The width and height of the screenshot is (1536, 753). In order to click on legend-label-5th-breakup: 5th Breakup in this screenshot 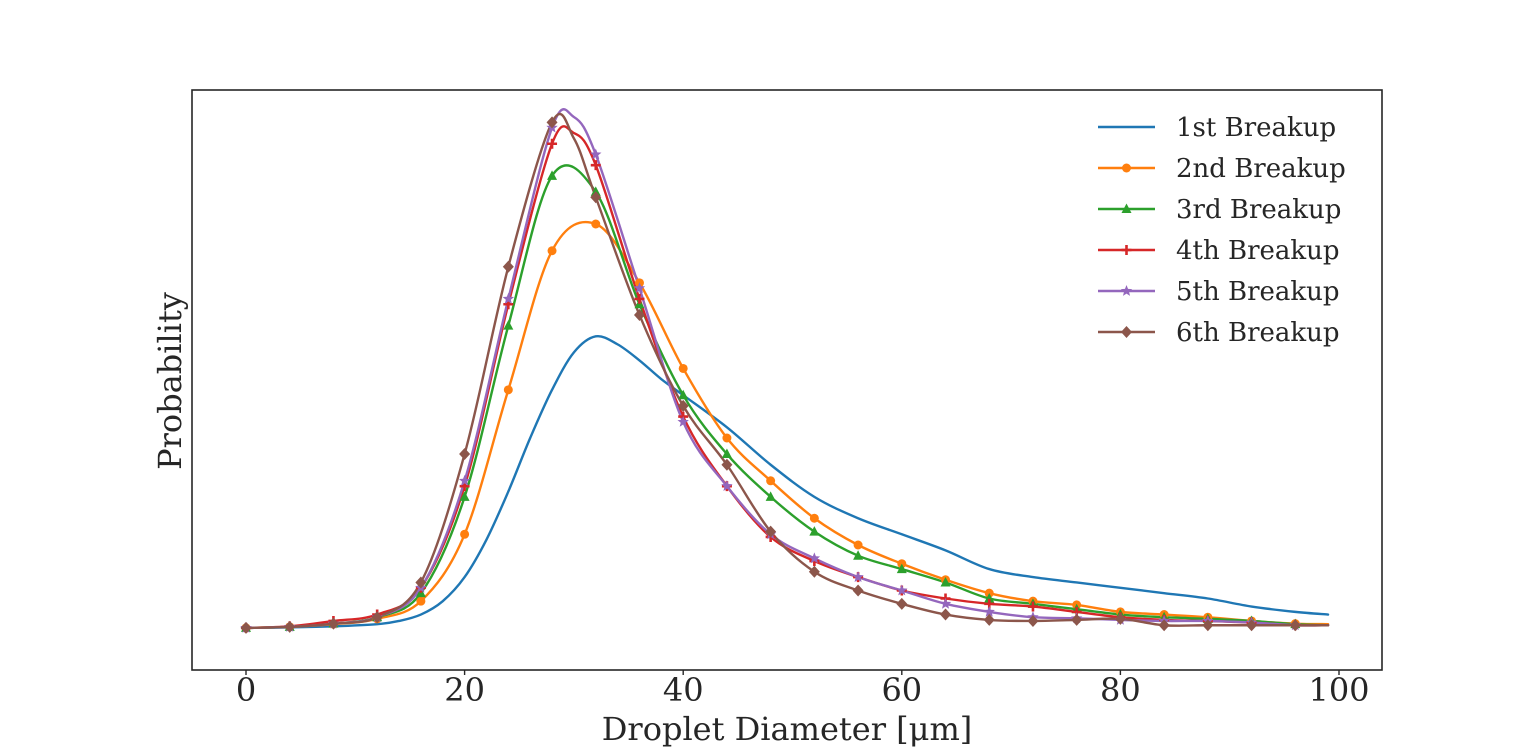, I will do `click(1258, 292)`.